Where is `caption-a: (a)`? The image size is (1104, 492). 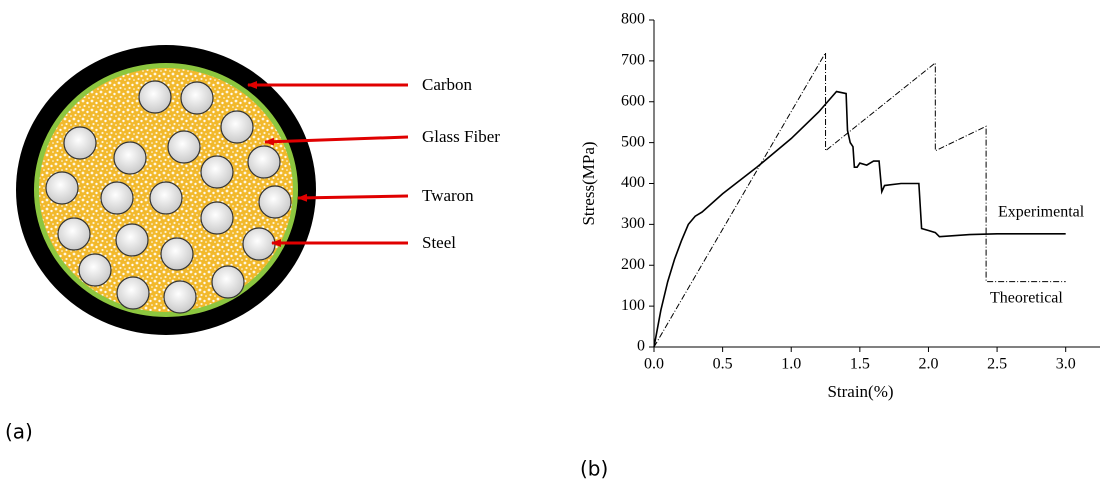
caption-a: (a) is located at coordinates (19, 432).